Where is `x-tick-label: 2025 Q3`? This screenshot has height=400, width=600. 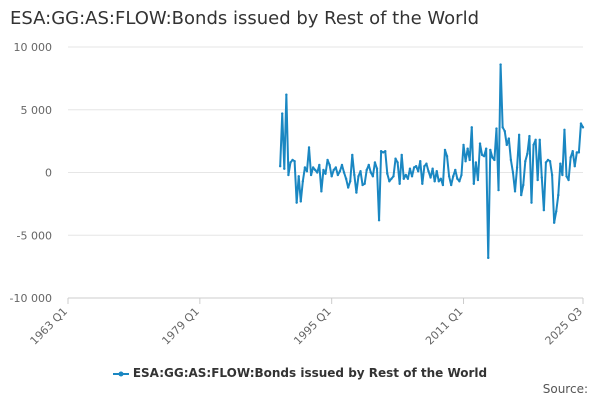
x-tick-label: 2025 Q3 is located at coordinates (564, 326).